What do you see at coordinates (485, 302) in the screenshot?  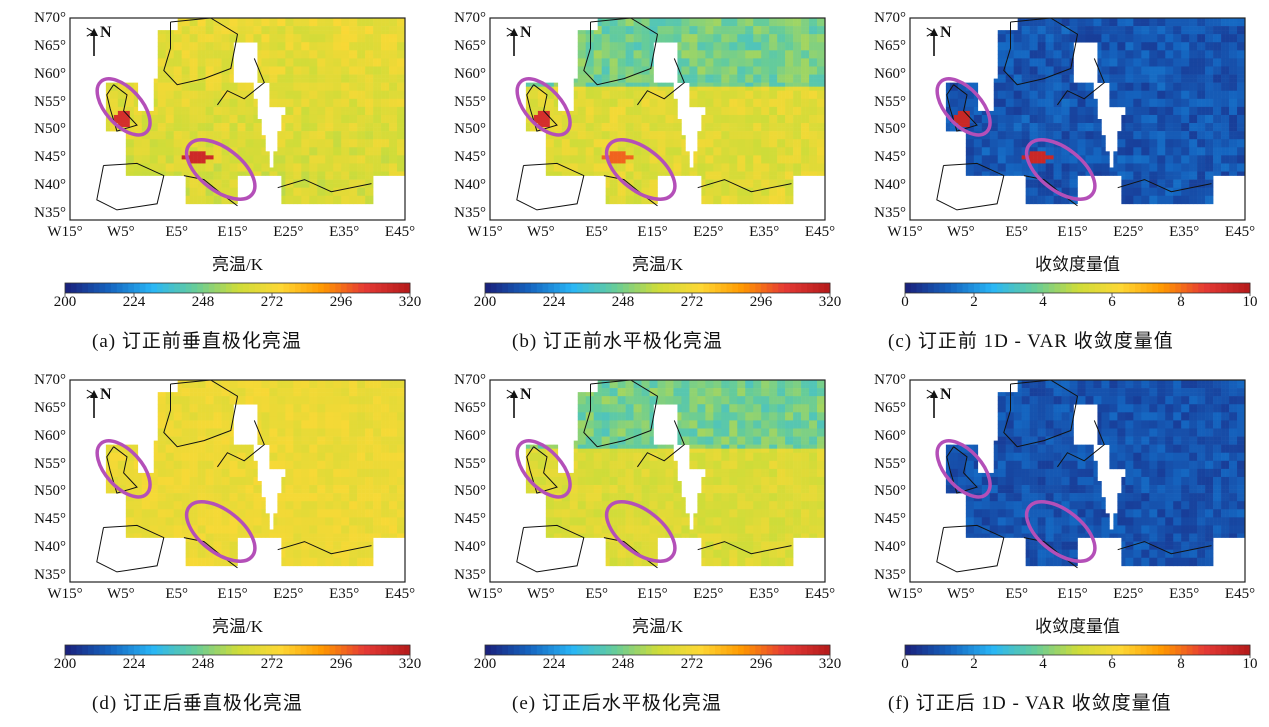 I see `colorbar-tick-label: 200` at bounding box center [485, 302].